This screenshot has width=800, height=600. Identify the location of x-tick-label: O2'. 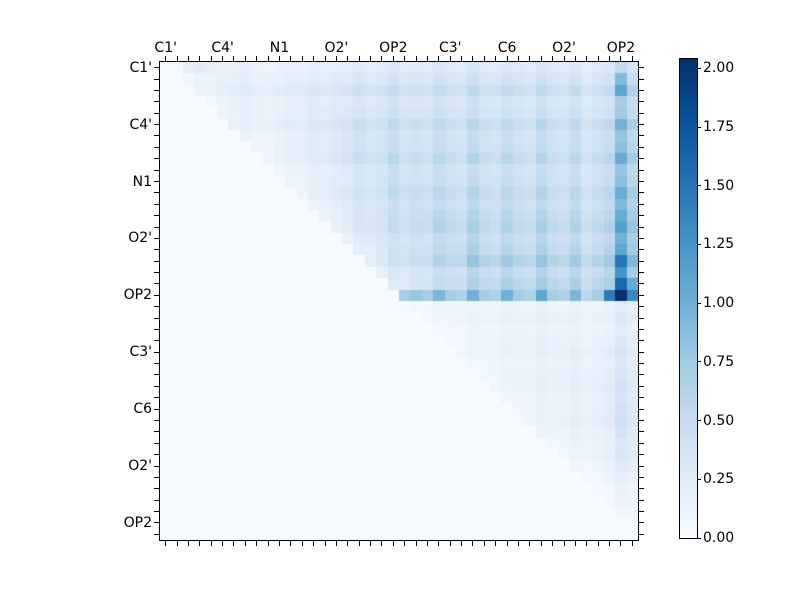
(564, 48).